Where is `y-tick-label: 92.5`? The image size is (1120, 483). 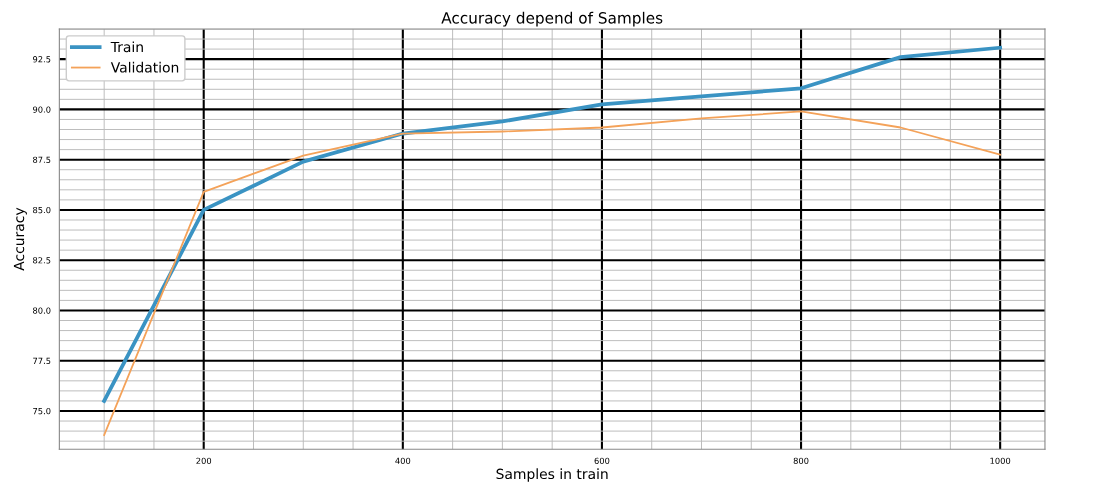
y-tick-label: 92.5 is located at coordinates (42, 59).